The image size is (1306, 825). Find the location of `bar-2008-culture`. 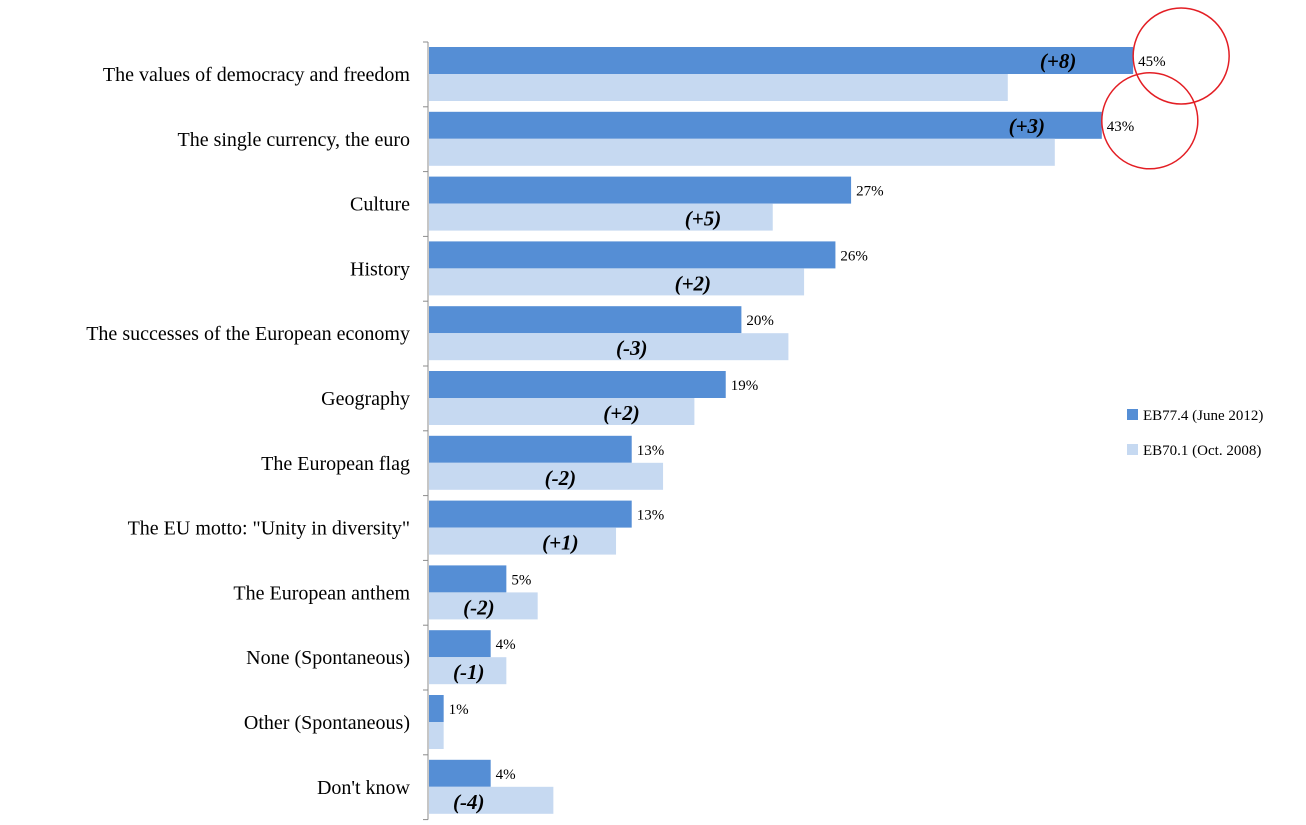

bar-2008-culture is located at coordinates (601, 217).